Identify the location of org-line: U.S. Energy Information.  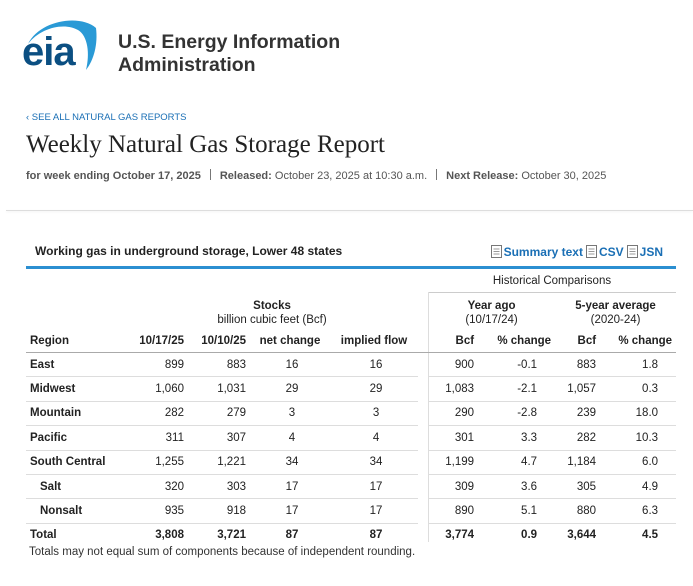
(229, 42).